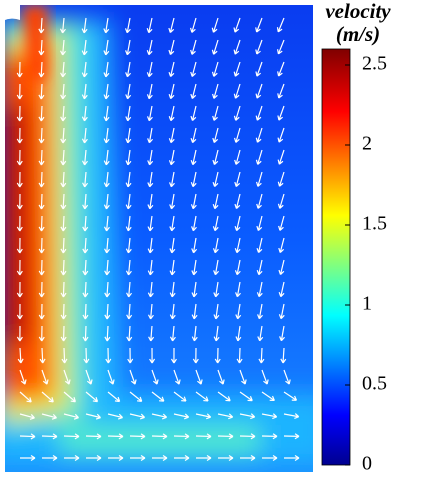  What do you see at coordinates (367, 144) in the screenshot?
I see `colorbar-tick-label: 2` at bounding box center [367, 144].